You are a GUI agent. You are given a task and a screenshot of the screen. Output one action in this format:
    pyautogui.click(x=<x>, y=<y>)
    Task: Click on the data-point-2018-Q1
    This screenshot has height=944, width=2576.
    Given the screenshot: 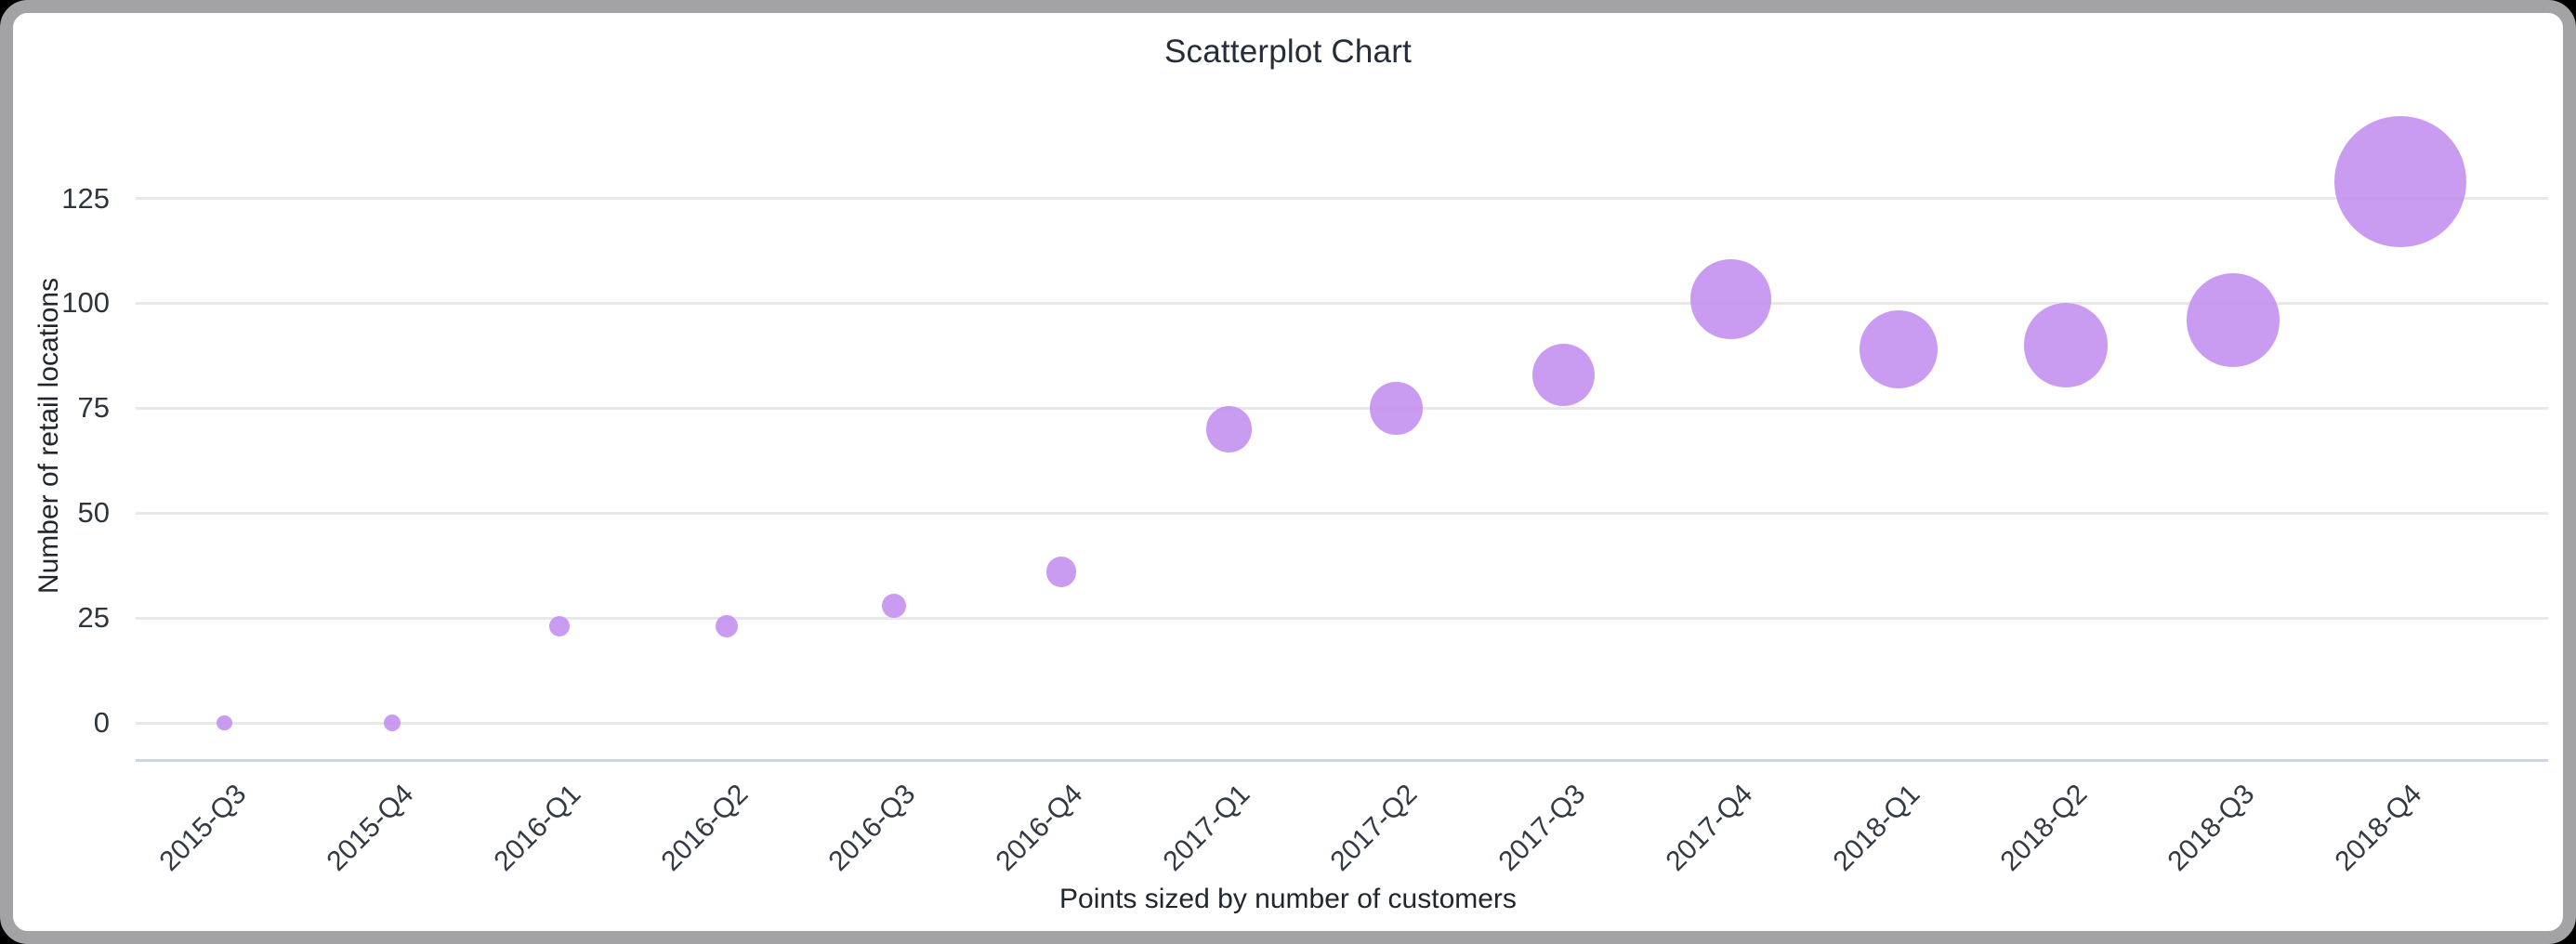 What is the action you would take?
    pyautogui.click(x=1898, y=349)
    